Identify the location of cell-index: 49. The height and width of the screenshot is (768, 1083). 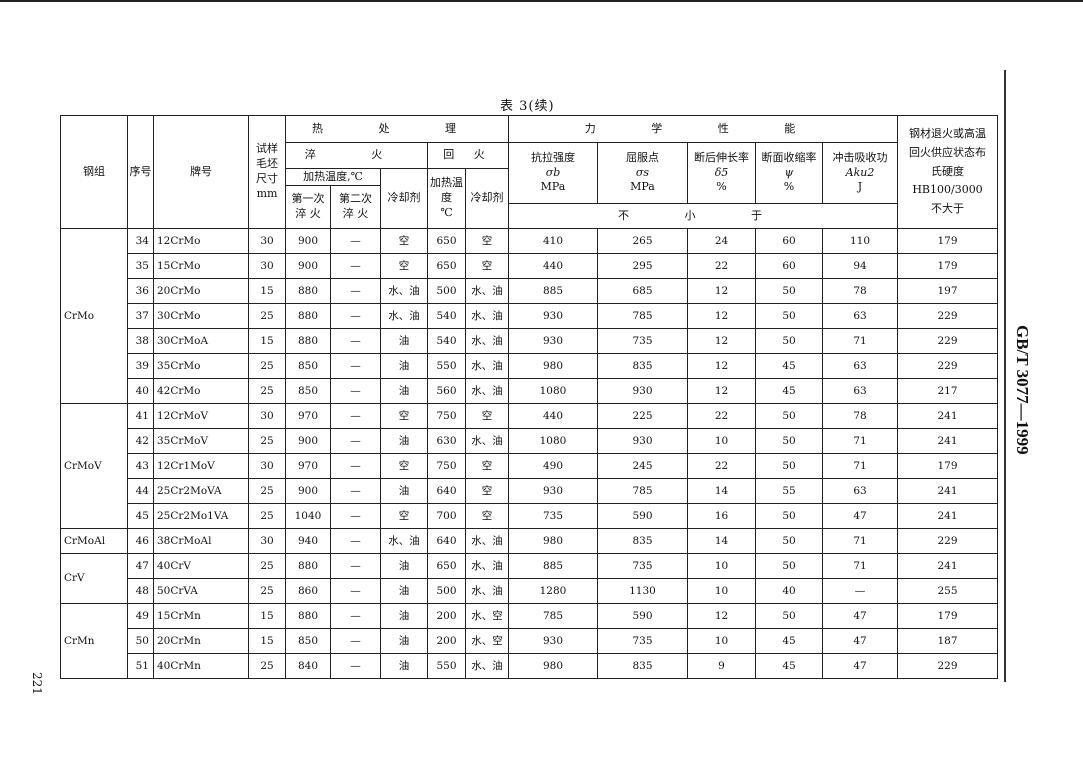
(140, 616).